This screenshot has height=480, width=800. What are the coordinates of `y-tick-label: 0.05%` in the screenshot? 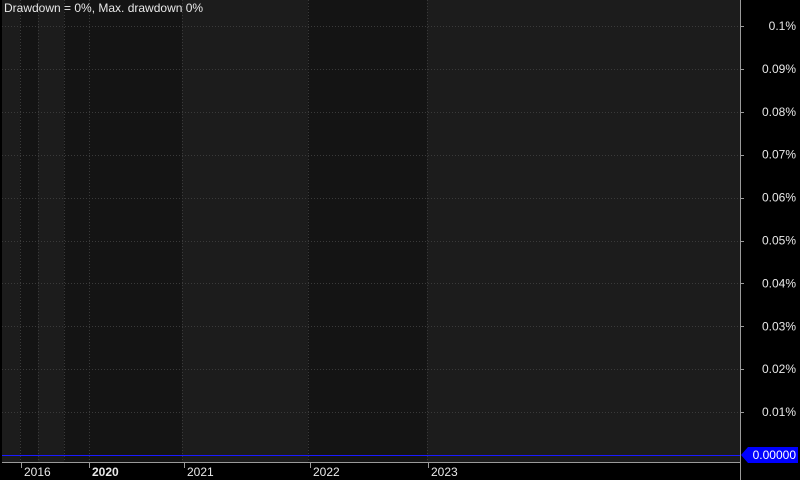 It's located at (779, 241).